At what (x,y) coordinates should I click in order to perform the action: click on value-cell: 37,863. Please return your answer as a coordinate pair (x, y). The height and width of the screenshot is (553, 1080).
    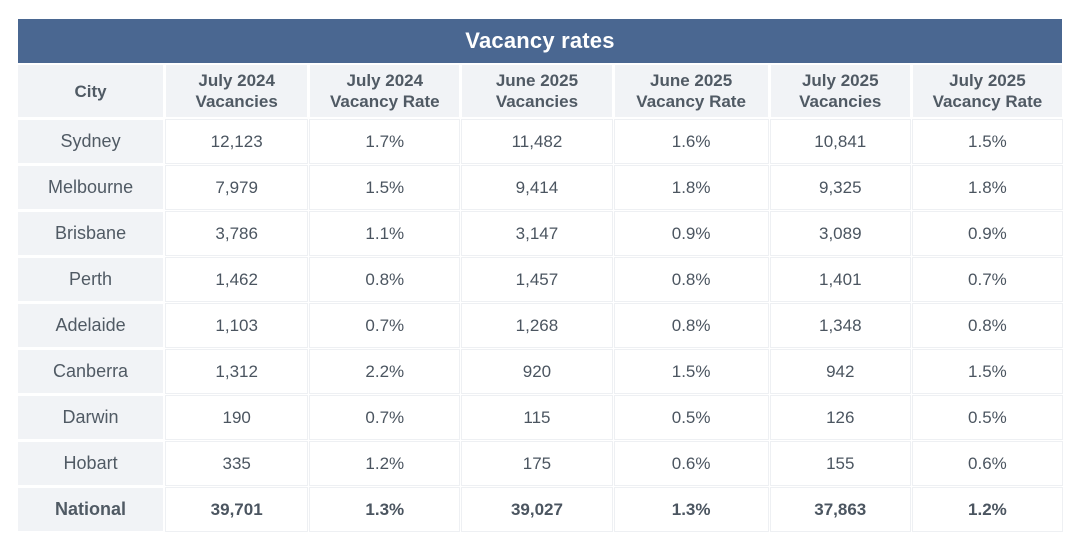
    Looking at the image, I should click on (840, 509).